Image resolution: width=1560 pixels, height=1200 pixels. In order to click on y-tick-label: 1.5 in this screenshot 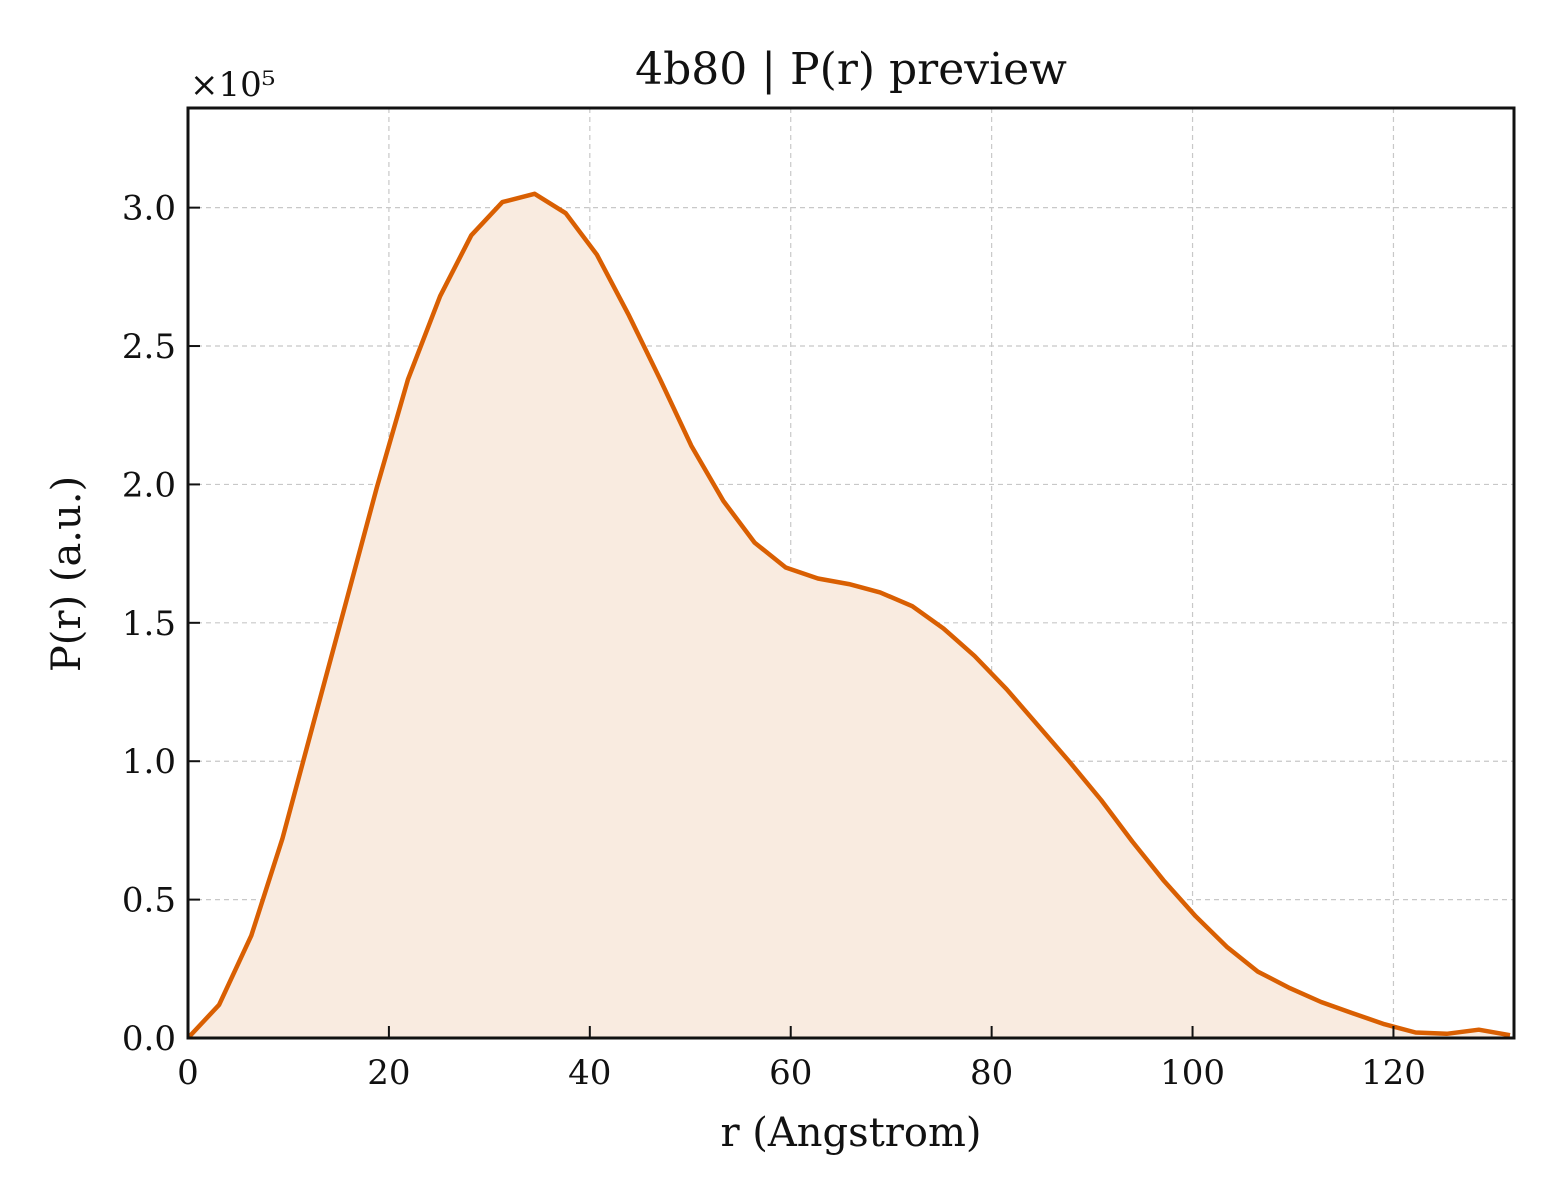, I will do `click(149, 624)`.